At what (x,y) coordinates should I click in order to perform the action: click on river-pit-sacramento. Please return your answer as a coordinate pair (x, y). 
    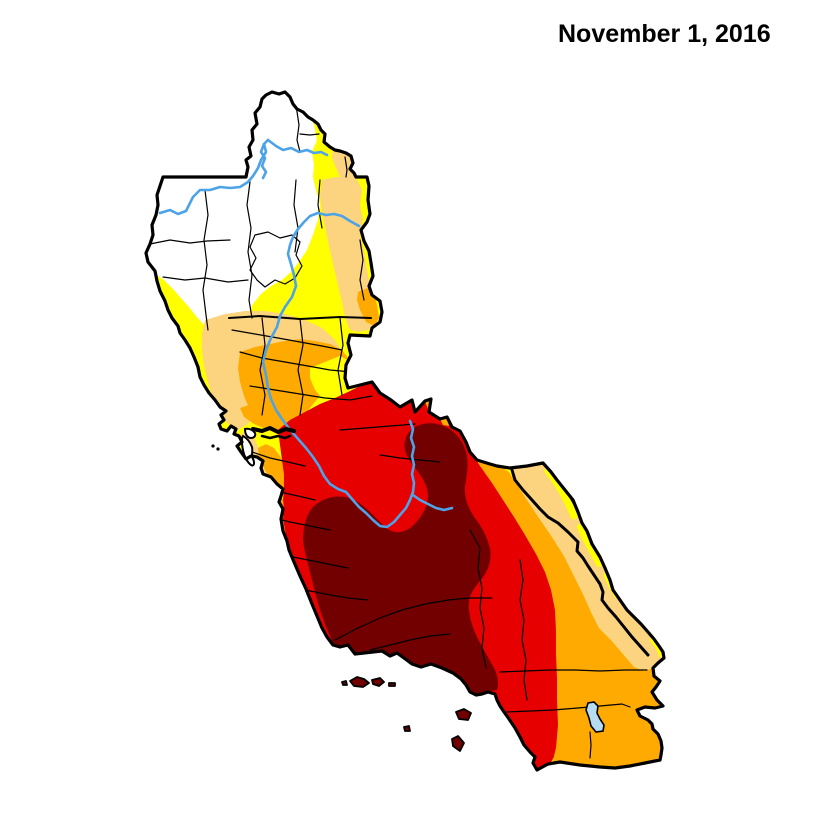
    Looking at the image, I should click on (311, 322).